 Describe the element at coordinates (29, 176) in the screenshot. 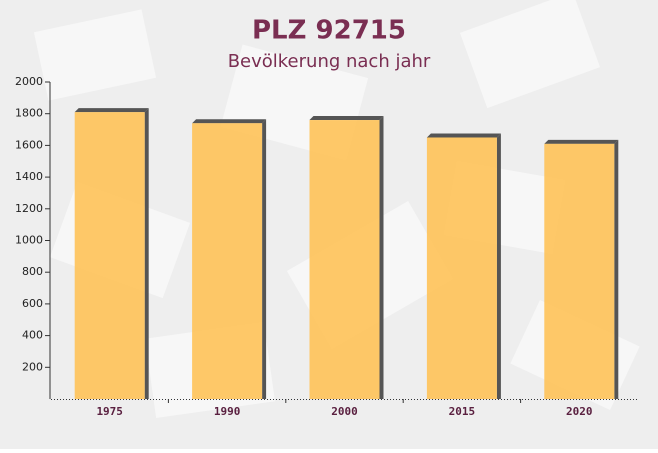

I see `y-tick-label: 1400` at that location.